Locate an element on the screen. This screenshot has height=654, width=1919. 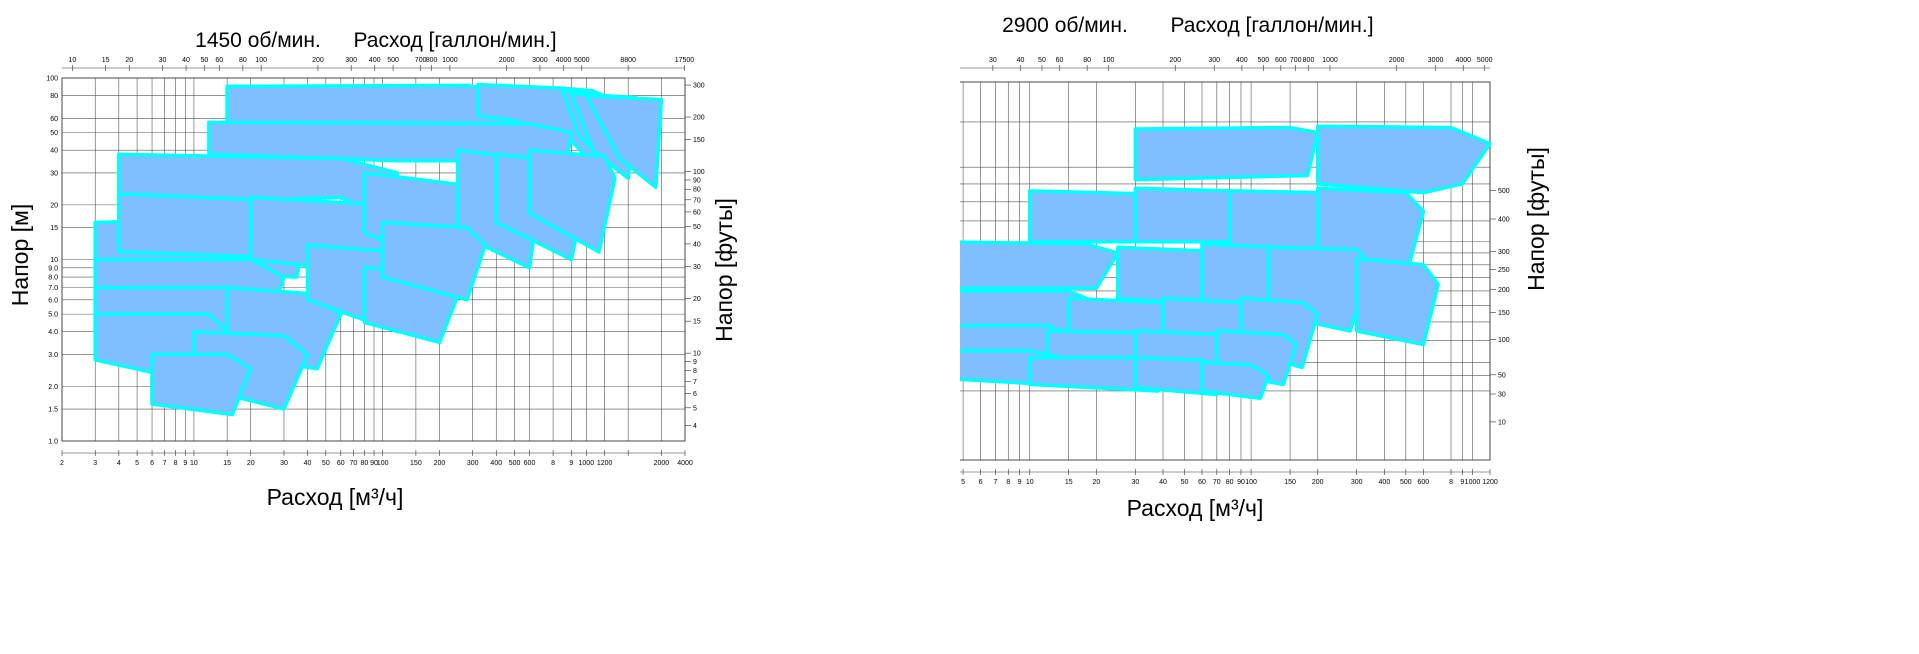
top-tick-label: 300 is located at coordinates (351, 60).